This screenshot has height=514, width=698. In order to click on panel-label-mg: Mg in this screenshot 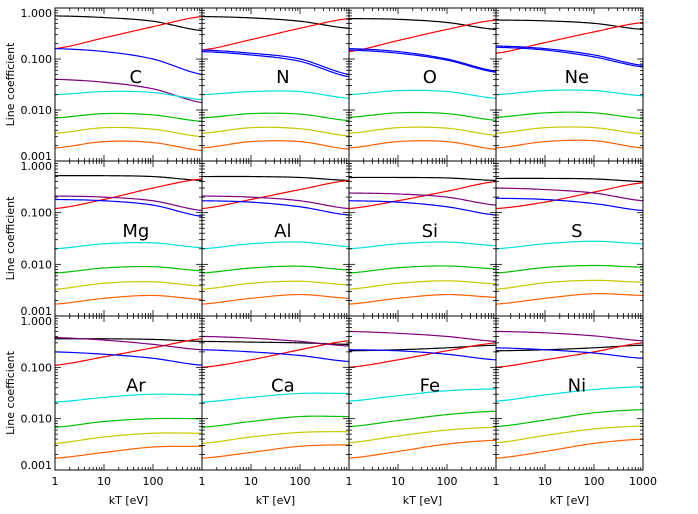, I will do `click(135, 231)`.